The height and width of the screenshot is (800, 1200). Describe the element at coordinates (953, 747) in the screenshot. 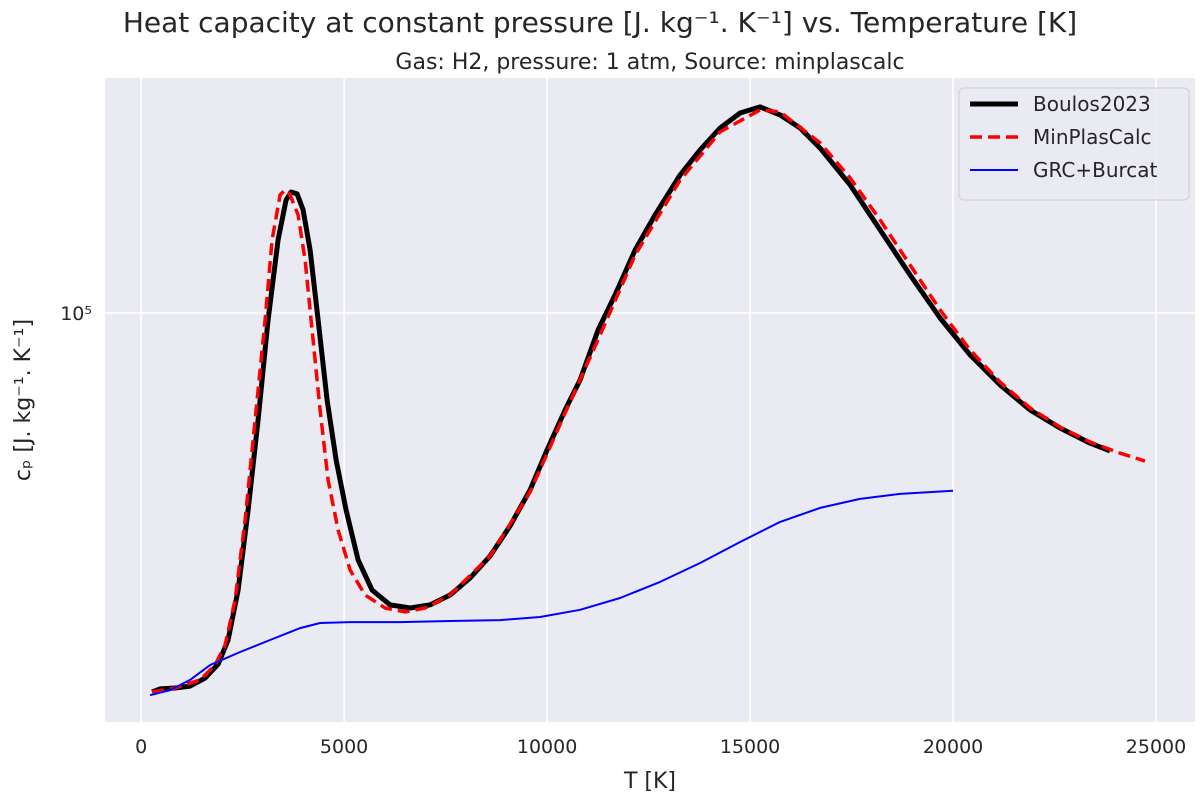

I see `x-tick-label: 20000` at that location.